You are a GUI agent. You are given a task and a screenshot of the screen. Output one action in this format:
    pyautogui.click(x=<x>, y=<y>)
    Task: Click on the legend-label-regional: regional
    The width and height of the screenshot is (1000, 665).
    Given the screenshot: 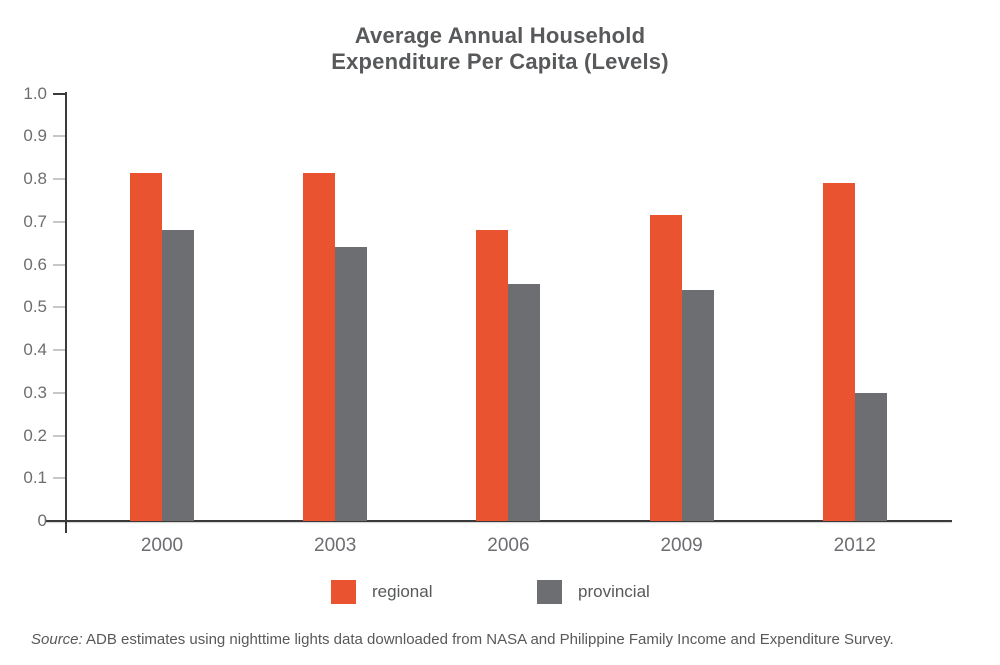 What is the action you would take?
    pyautogui.click(x=402, y=591)
    